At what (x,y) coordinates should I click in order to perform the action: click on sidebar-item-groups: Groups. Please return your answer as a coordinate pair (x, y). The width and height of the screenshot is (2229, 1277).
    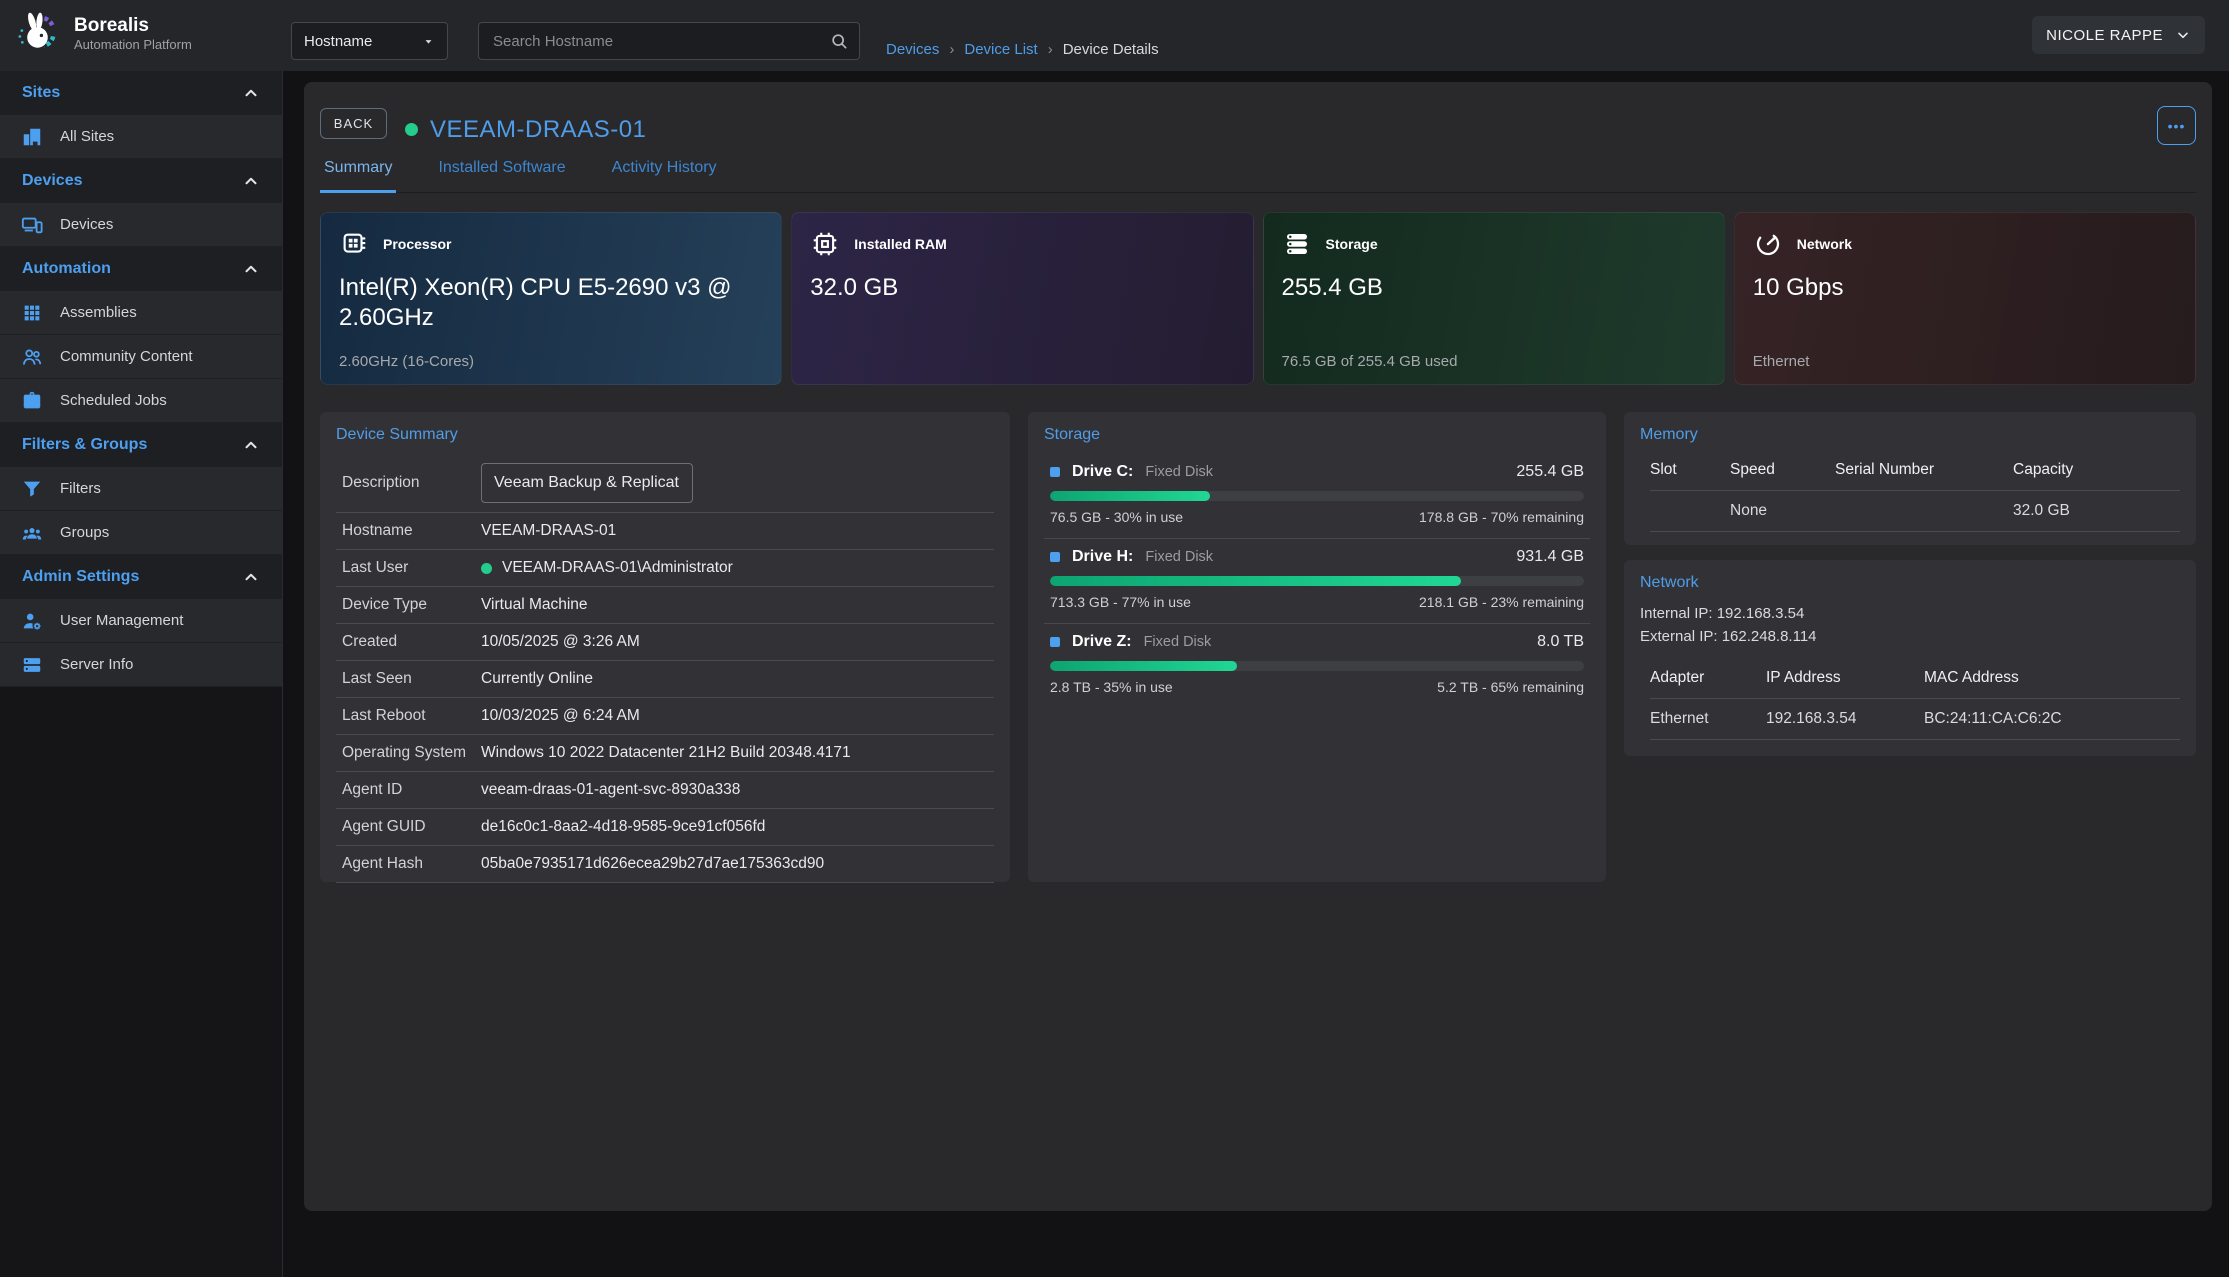
    Looking at the image, I should click on (141, 533).